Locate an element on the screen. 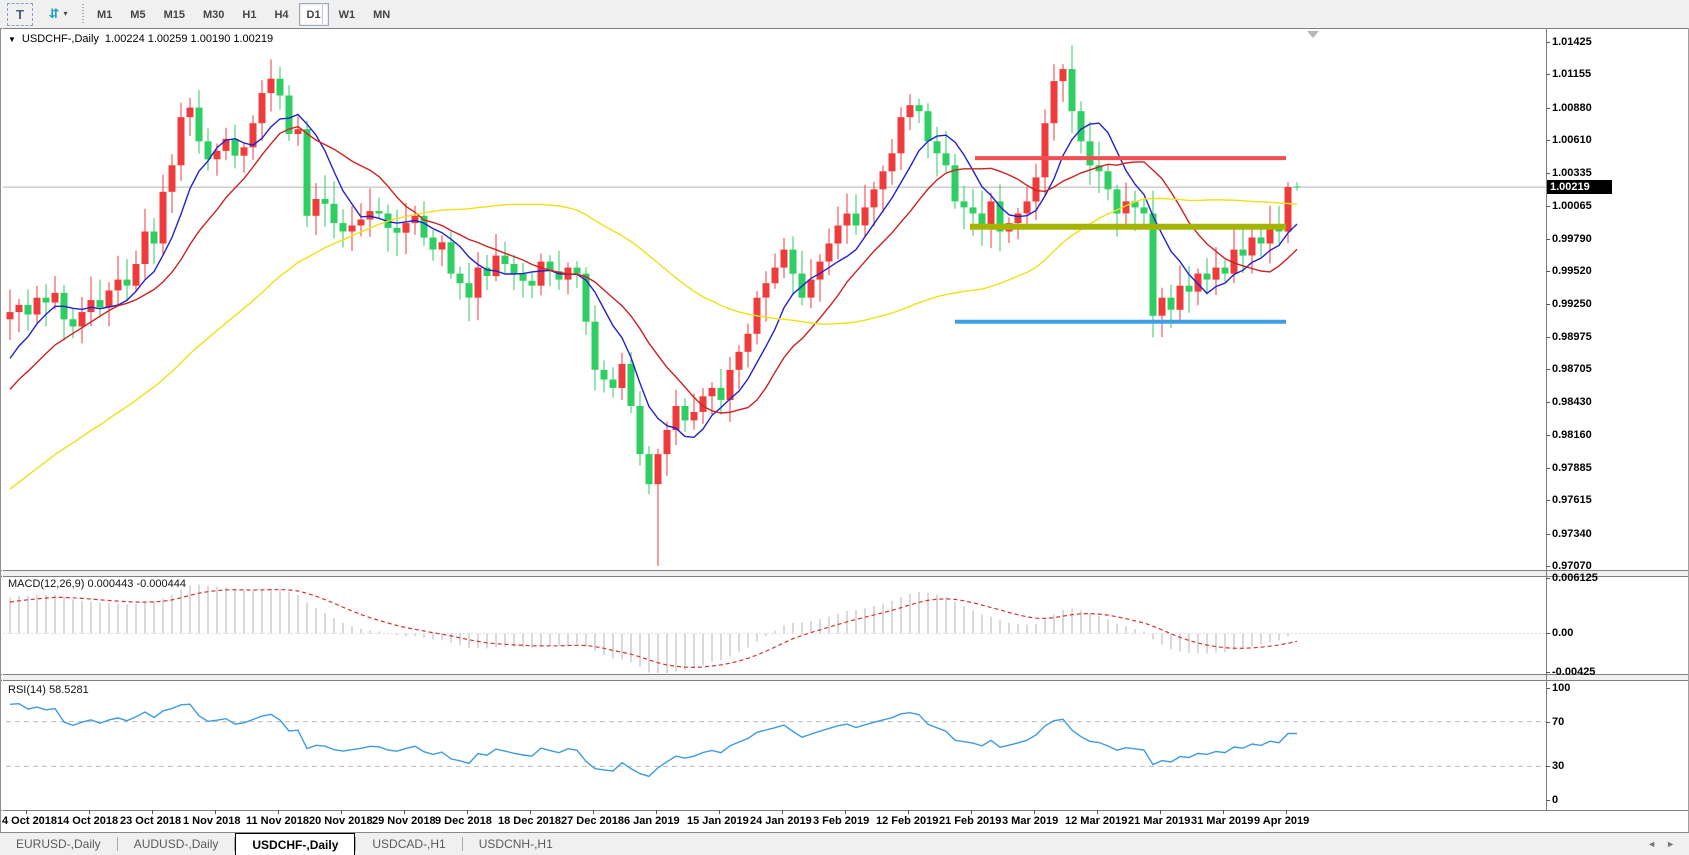 The image size is (1689, 855). price-axis-label: 1.00880 is located at coordinates (1572, 108).